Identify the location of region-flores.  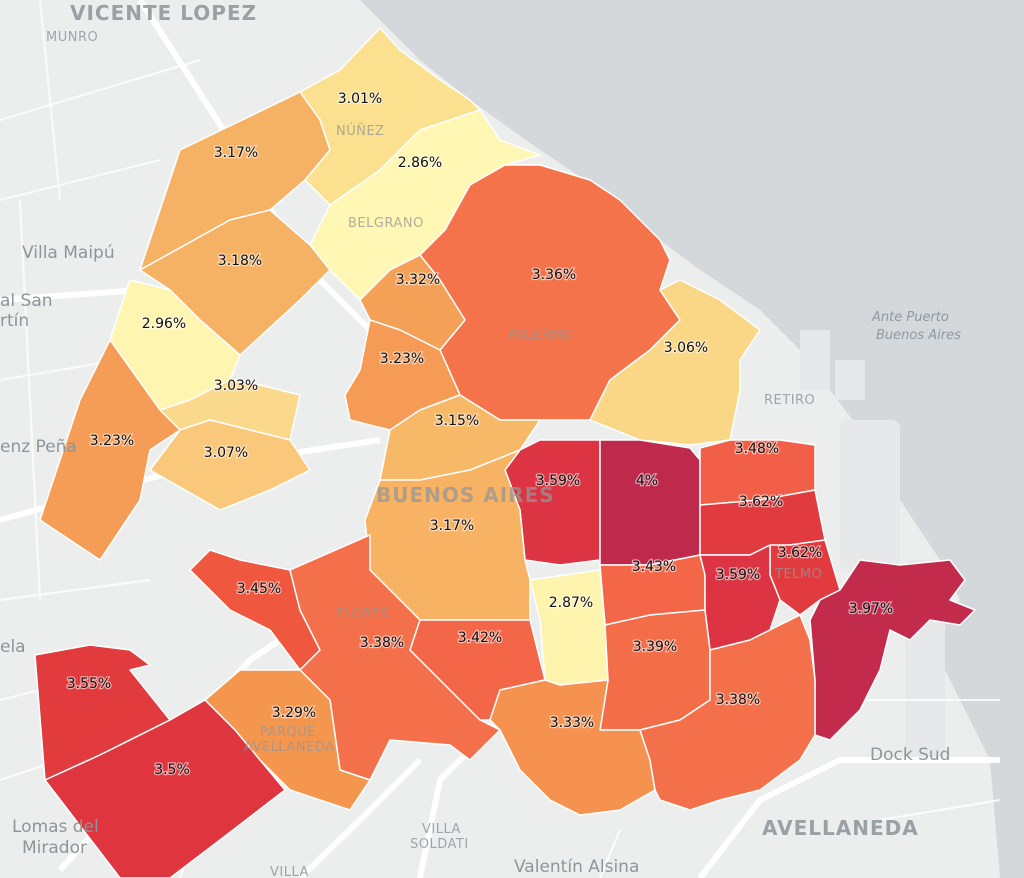
(395, 657).